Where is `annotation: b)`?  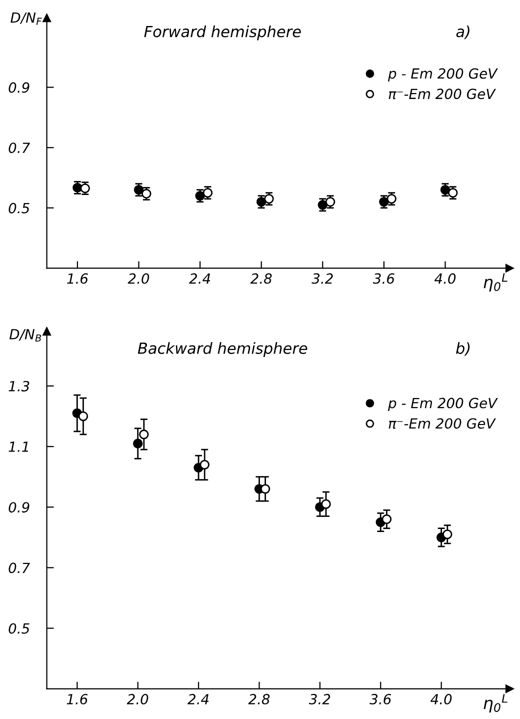 annotation: b) is located at coordinates (463, 349).